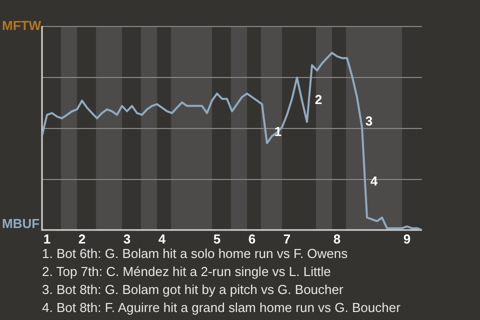 The height and width of the screenshot is (320, 480). Describe the element at coordinates (82, 238) in the screenshot. I see `x-tick-label: 2` at that location.